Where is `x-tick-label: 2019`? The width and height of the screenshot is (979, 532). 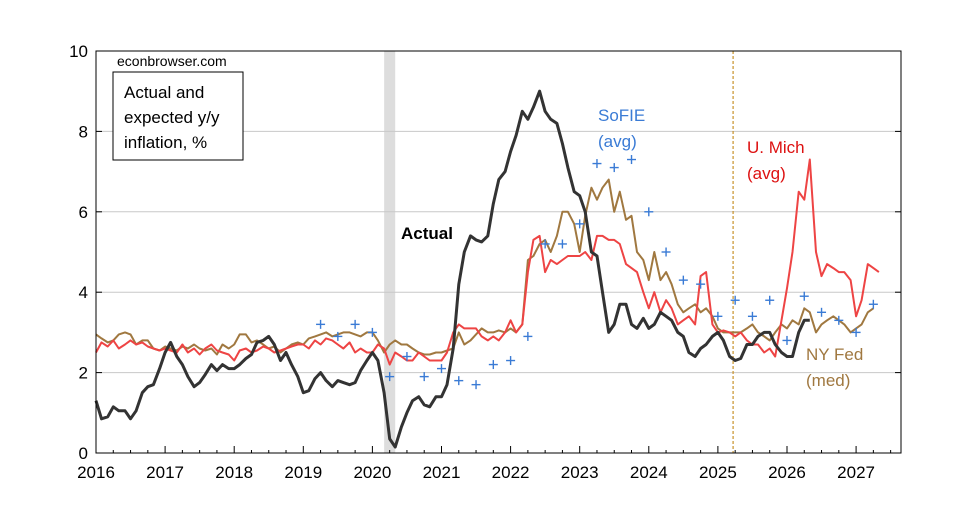
x-tick-label: 2019 is located at coordinates (303, 472).